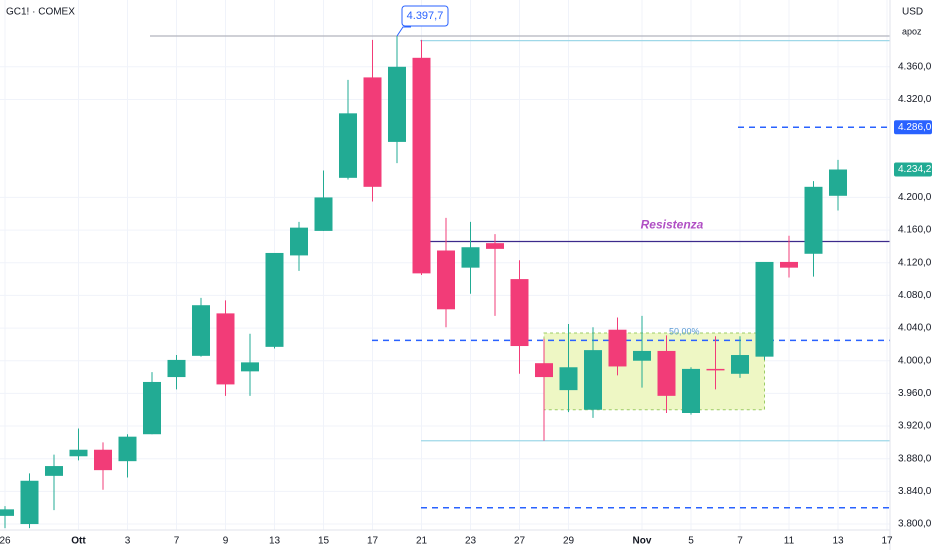 The width and height of the screenshot is (932, 550). Describe the element at coordinates (403, 31) in the screenshot. I see `callout-pointer` at that location.